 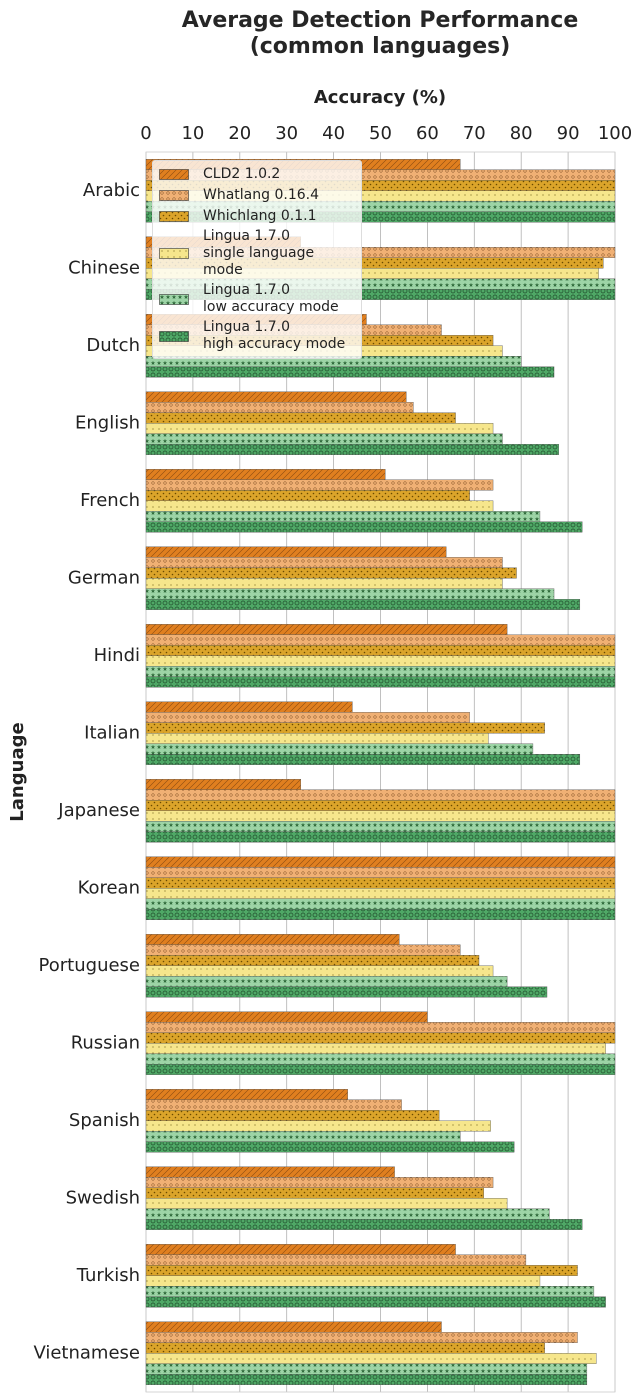 I want to click on y-axis-label: Language, so click(x=17, y=771).